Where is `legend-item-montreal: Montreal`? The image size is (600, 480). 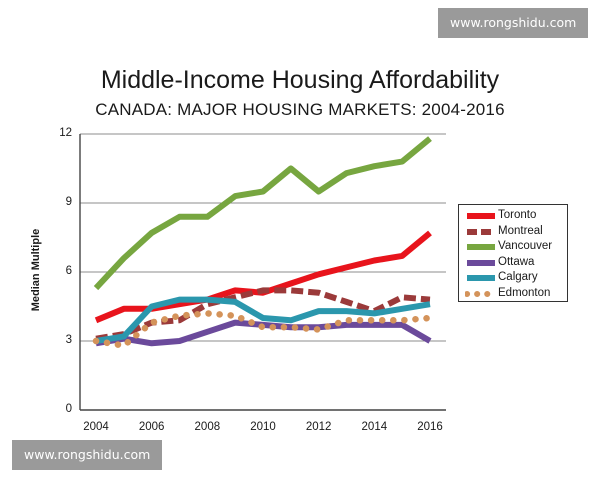
legend-item-montreal: Montreal is located at coordinates (504, 231).